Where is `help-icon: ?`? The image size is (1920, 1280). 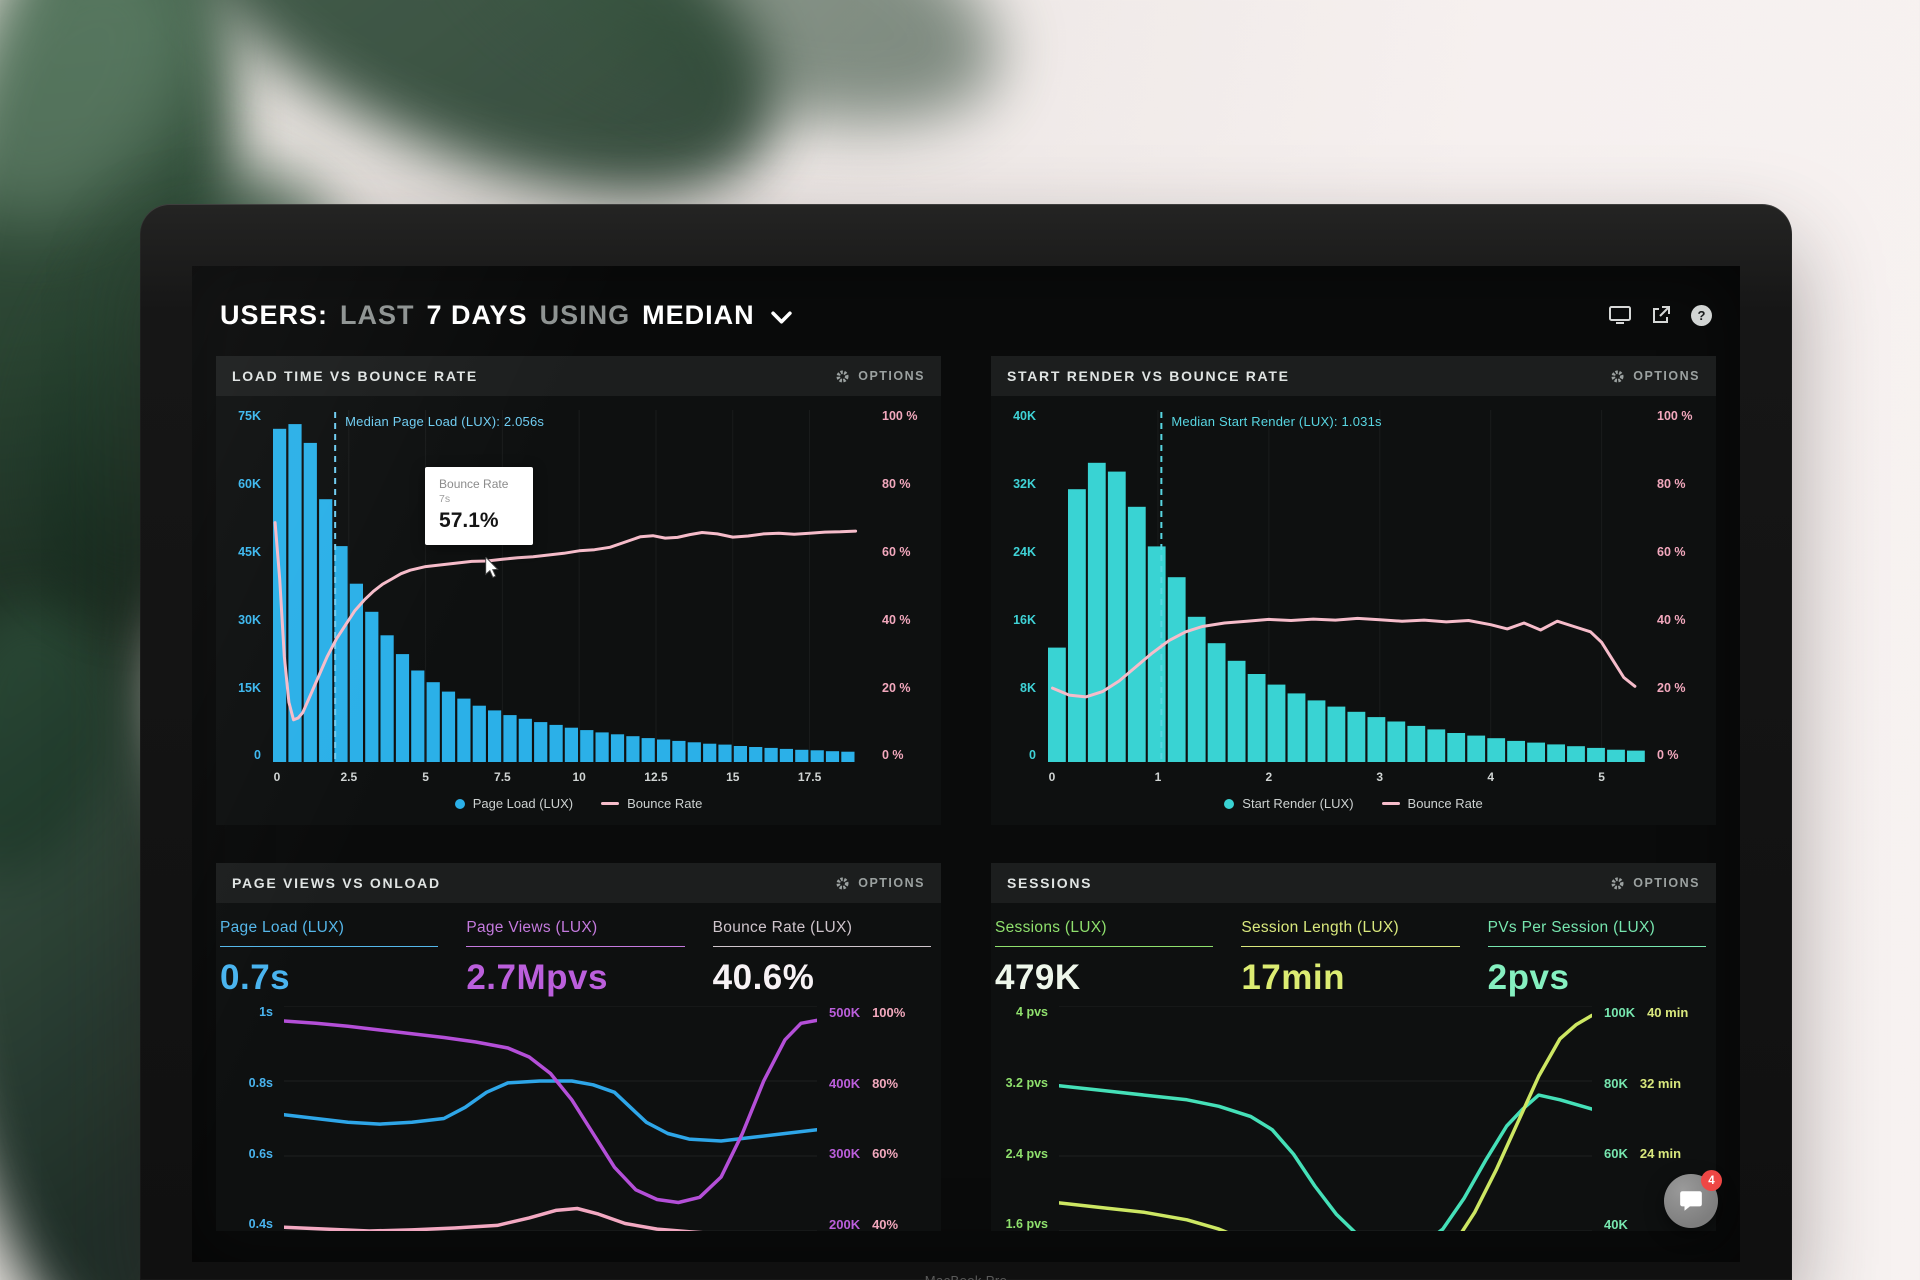
help-icon: ? is located at coordinates (1701, 315).